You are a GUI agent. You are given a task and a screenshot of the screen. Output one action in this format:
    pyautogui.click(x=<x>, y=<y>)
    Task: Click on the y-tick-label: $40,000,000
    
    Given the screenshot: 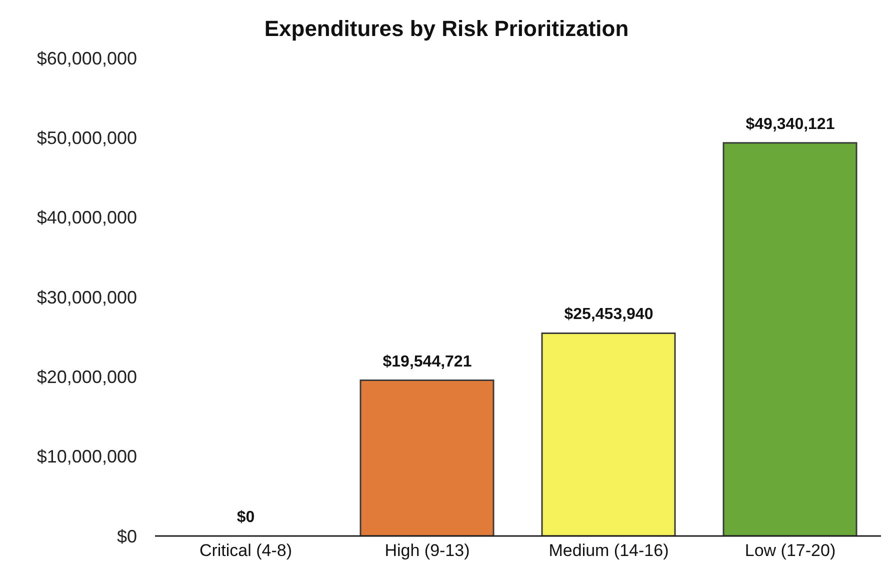 What is the action you would take?
    pyautogui.click(x=86, y=218)
    